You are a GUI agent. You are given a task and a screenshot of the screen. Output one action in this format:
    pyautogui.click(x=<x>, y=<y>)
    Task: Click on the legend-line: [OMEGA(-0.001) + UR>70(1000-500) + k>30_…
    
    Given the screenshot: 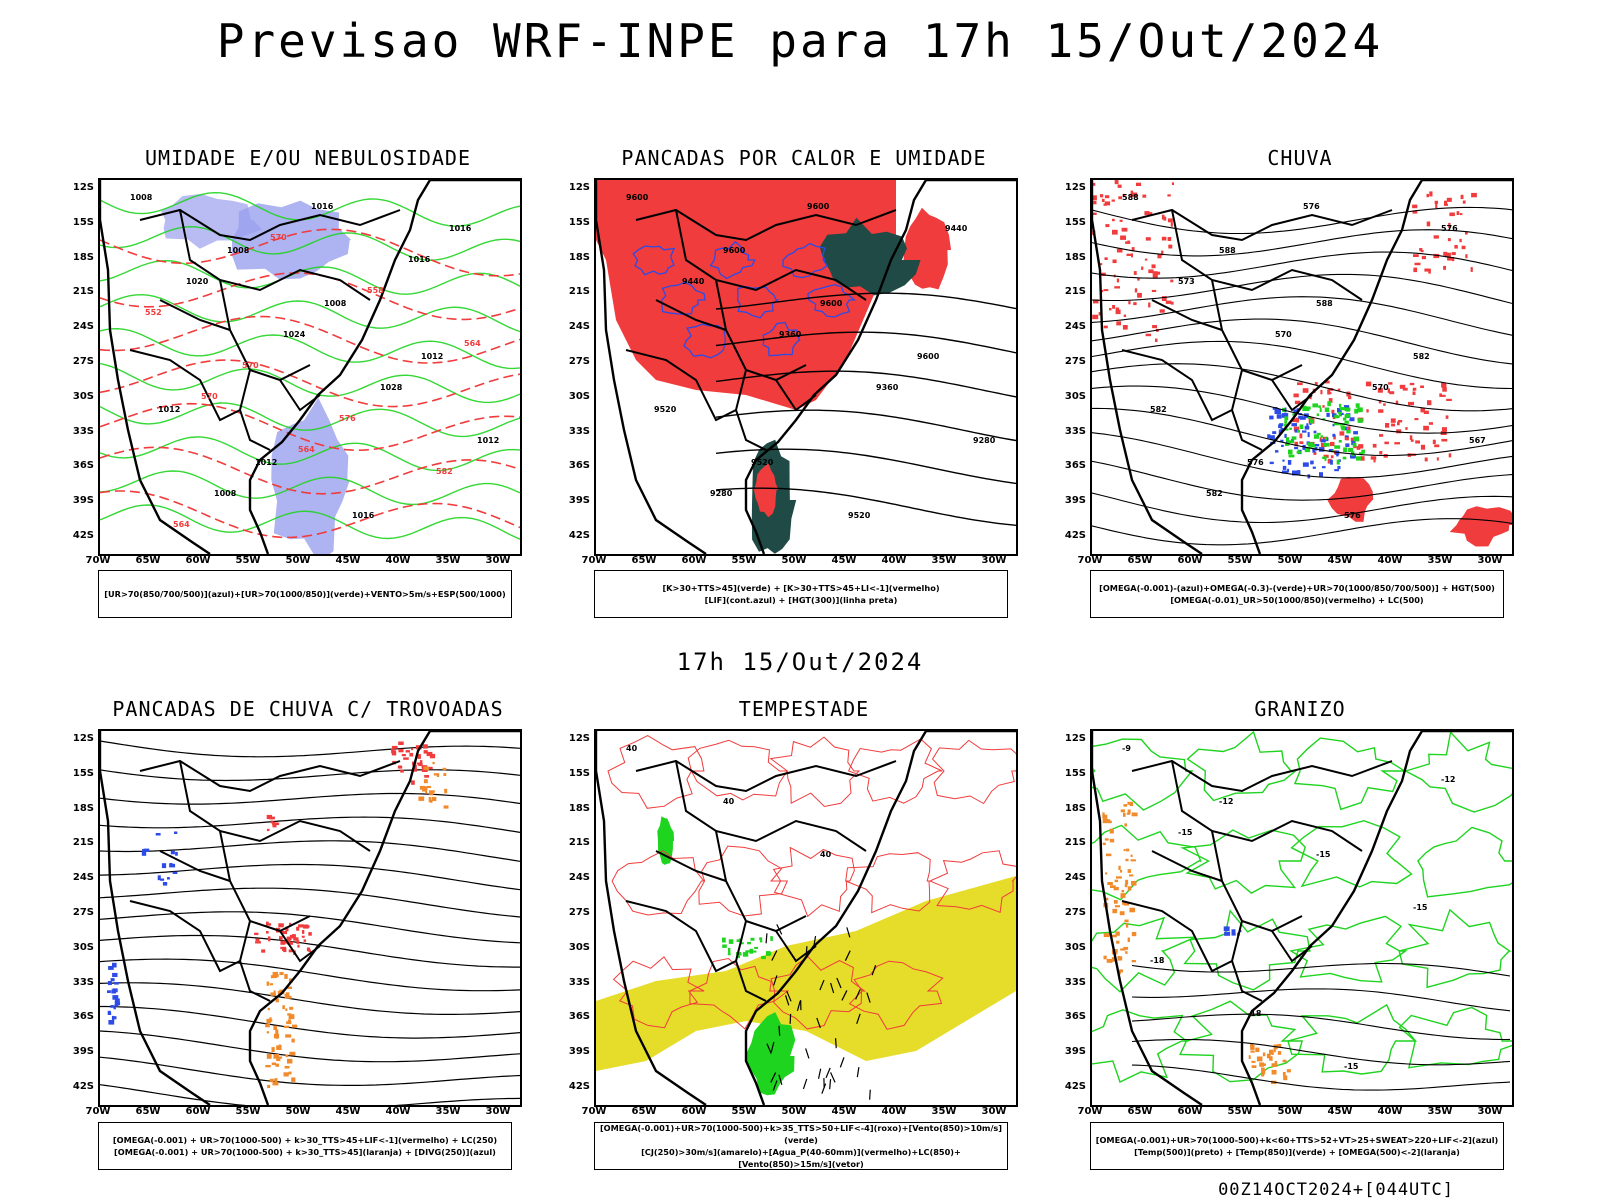 What is the action you would take?
    pyautogui.click(x=305, y=1140)
    